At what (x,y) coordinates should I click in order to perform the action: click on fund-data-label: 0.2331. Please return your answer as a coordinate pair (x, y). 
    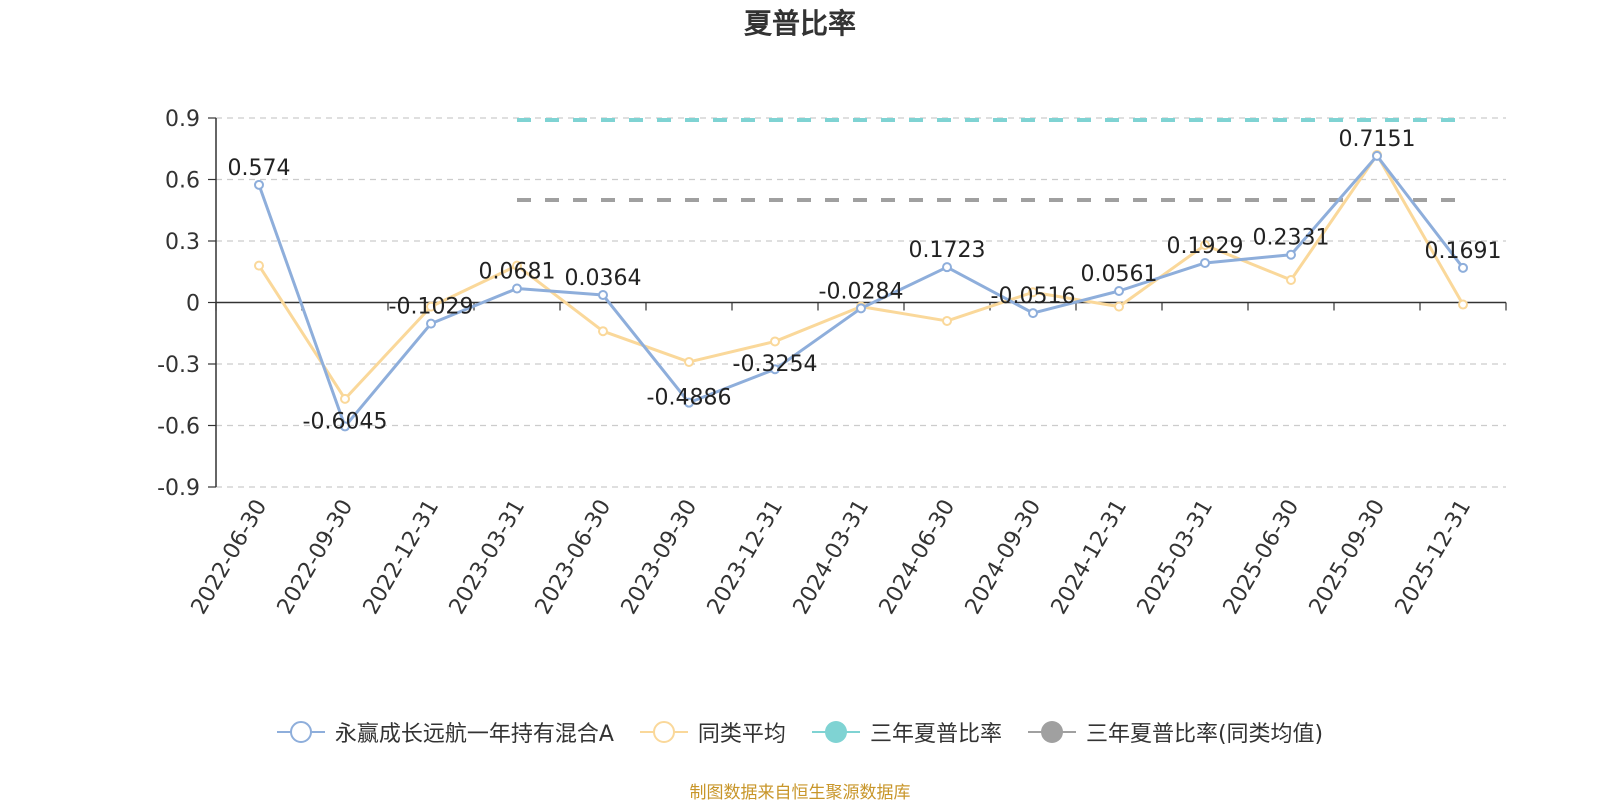
    Looking at the image, I should click on (1291, 238).